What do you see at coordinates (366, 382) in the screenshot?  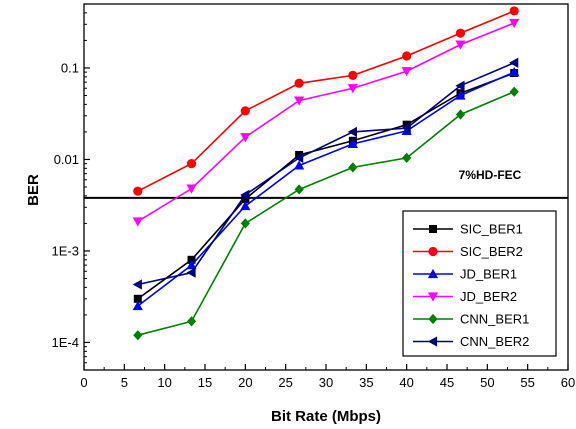 I see `x-tick-label: 35` at bounding box center [366, 382].